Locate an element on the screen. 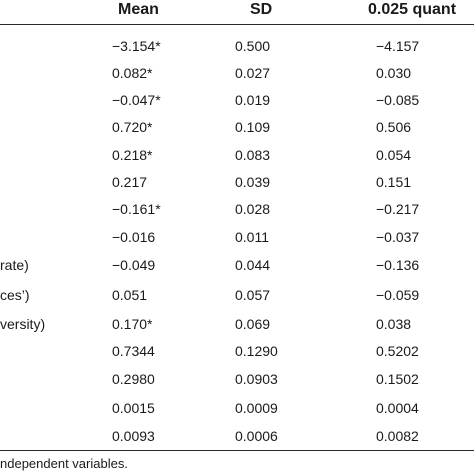 Image resolution: width=474 pixels, height=474 pixels. cell-sd: 0.057 is located at coordinates (253, 295).